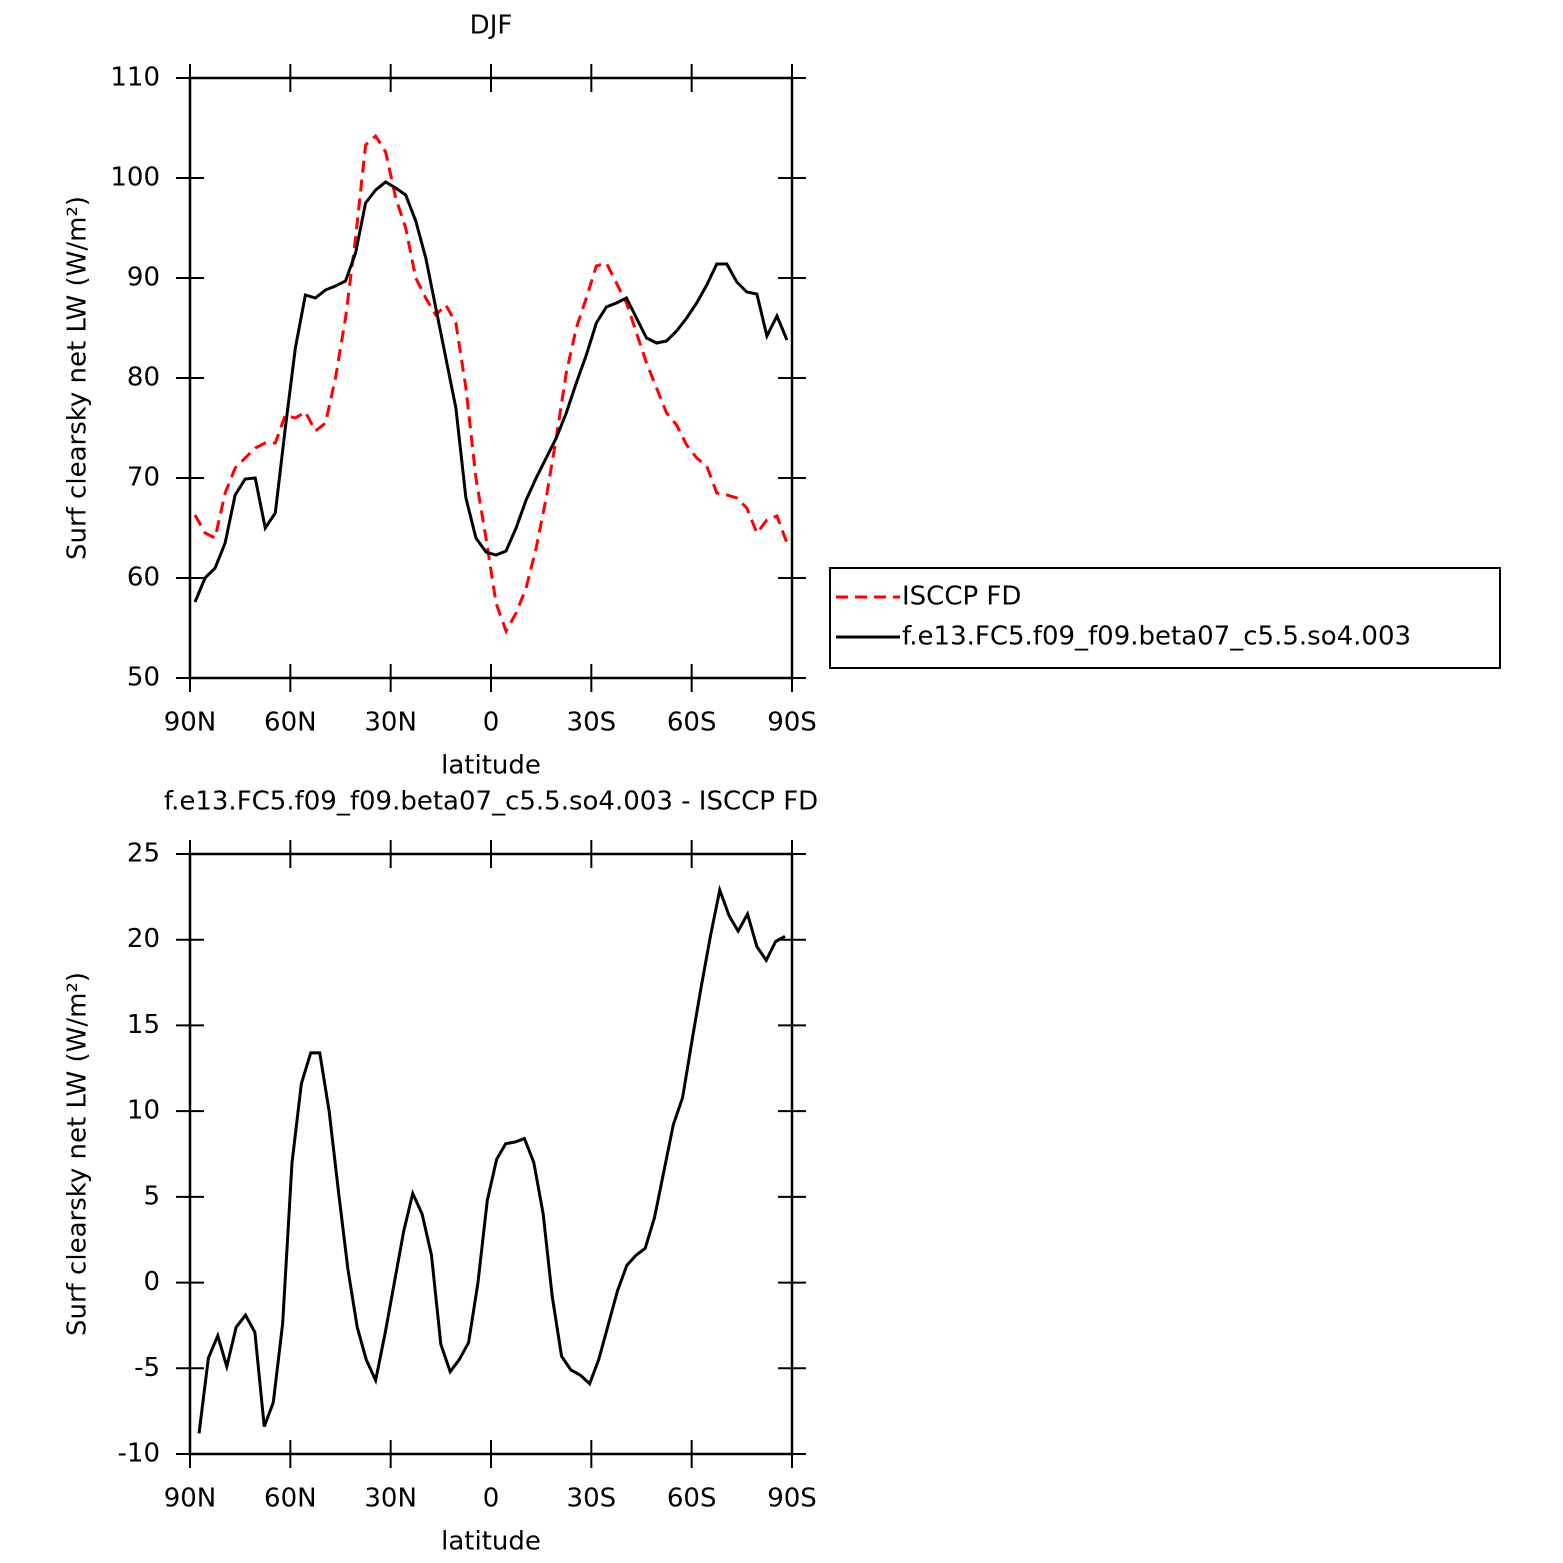  What do you see at coordinates (151, 1196) in the screenshot?
I see `y-tick-label: 5` at bounding box center [151, 1196].